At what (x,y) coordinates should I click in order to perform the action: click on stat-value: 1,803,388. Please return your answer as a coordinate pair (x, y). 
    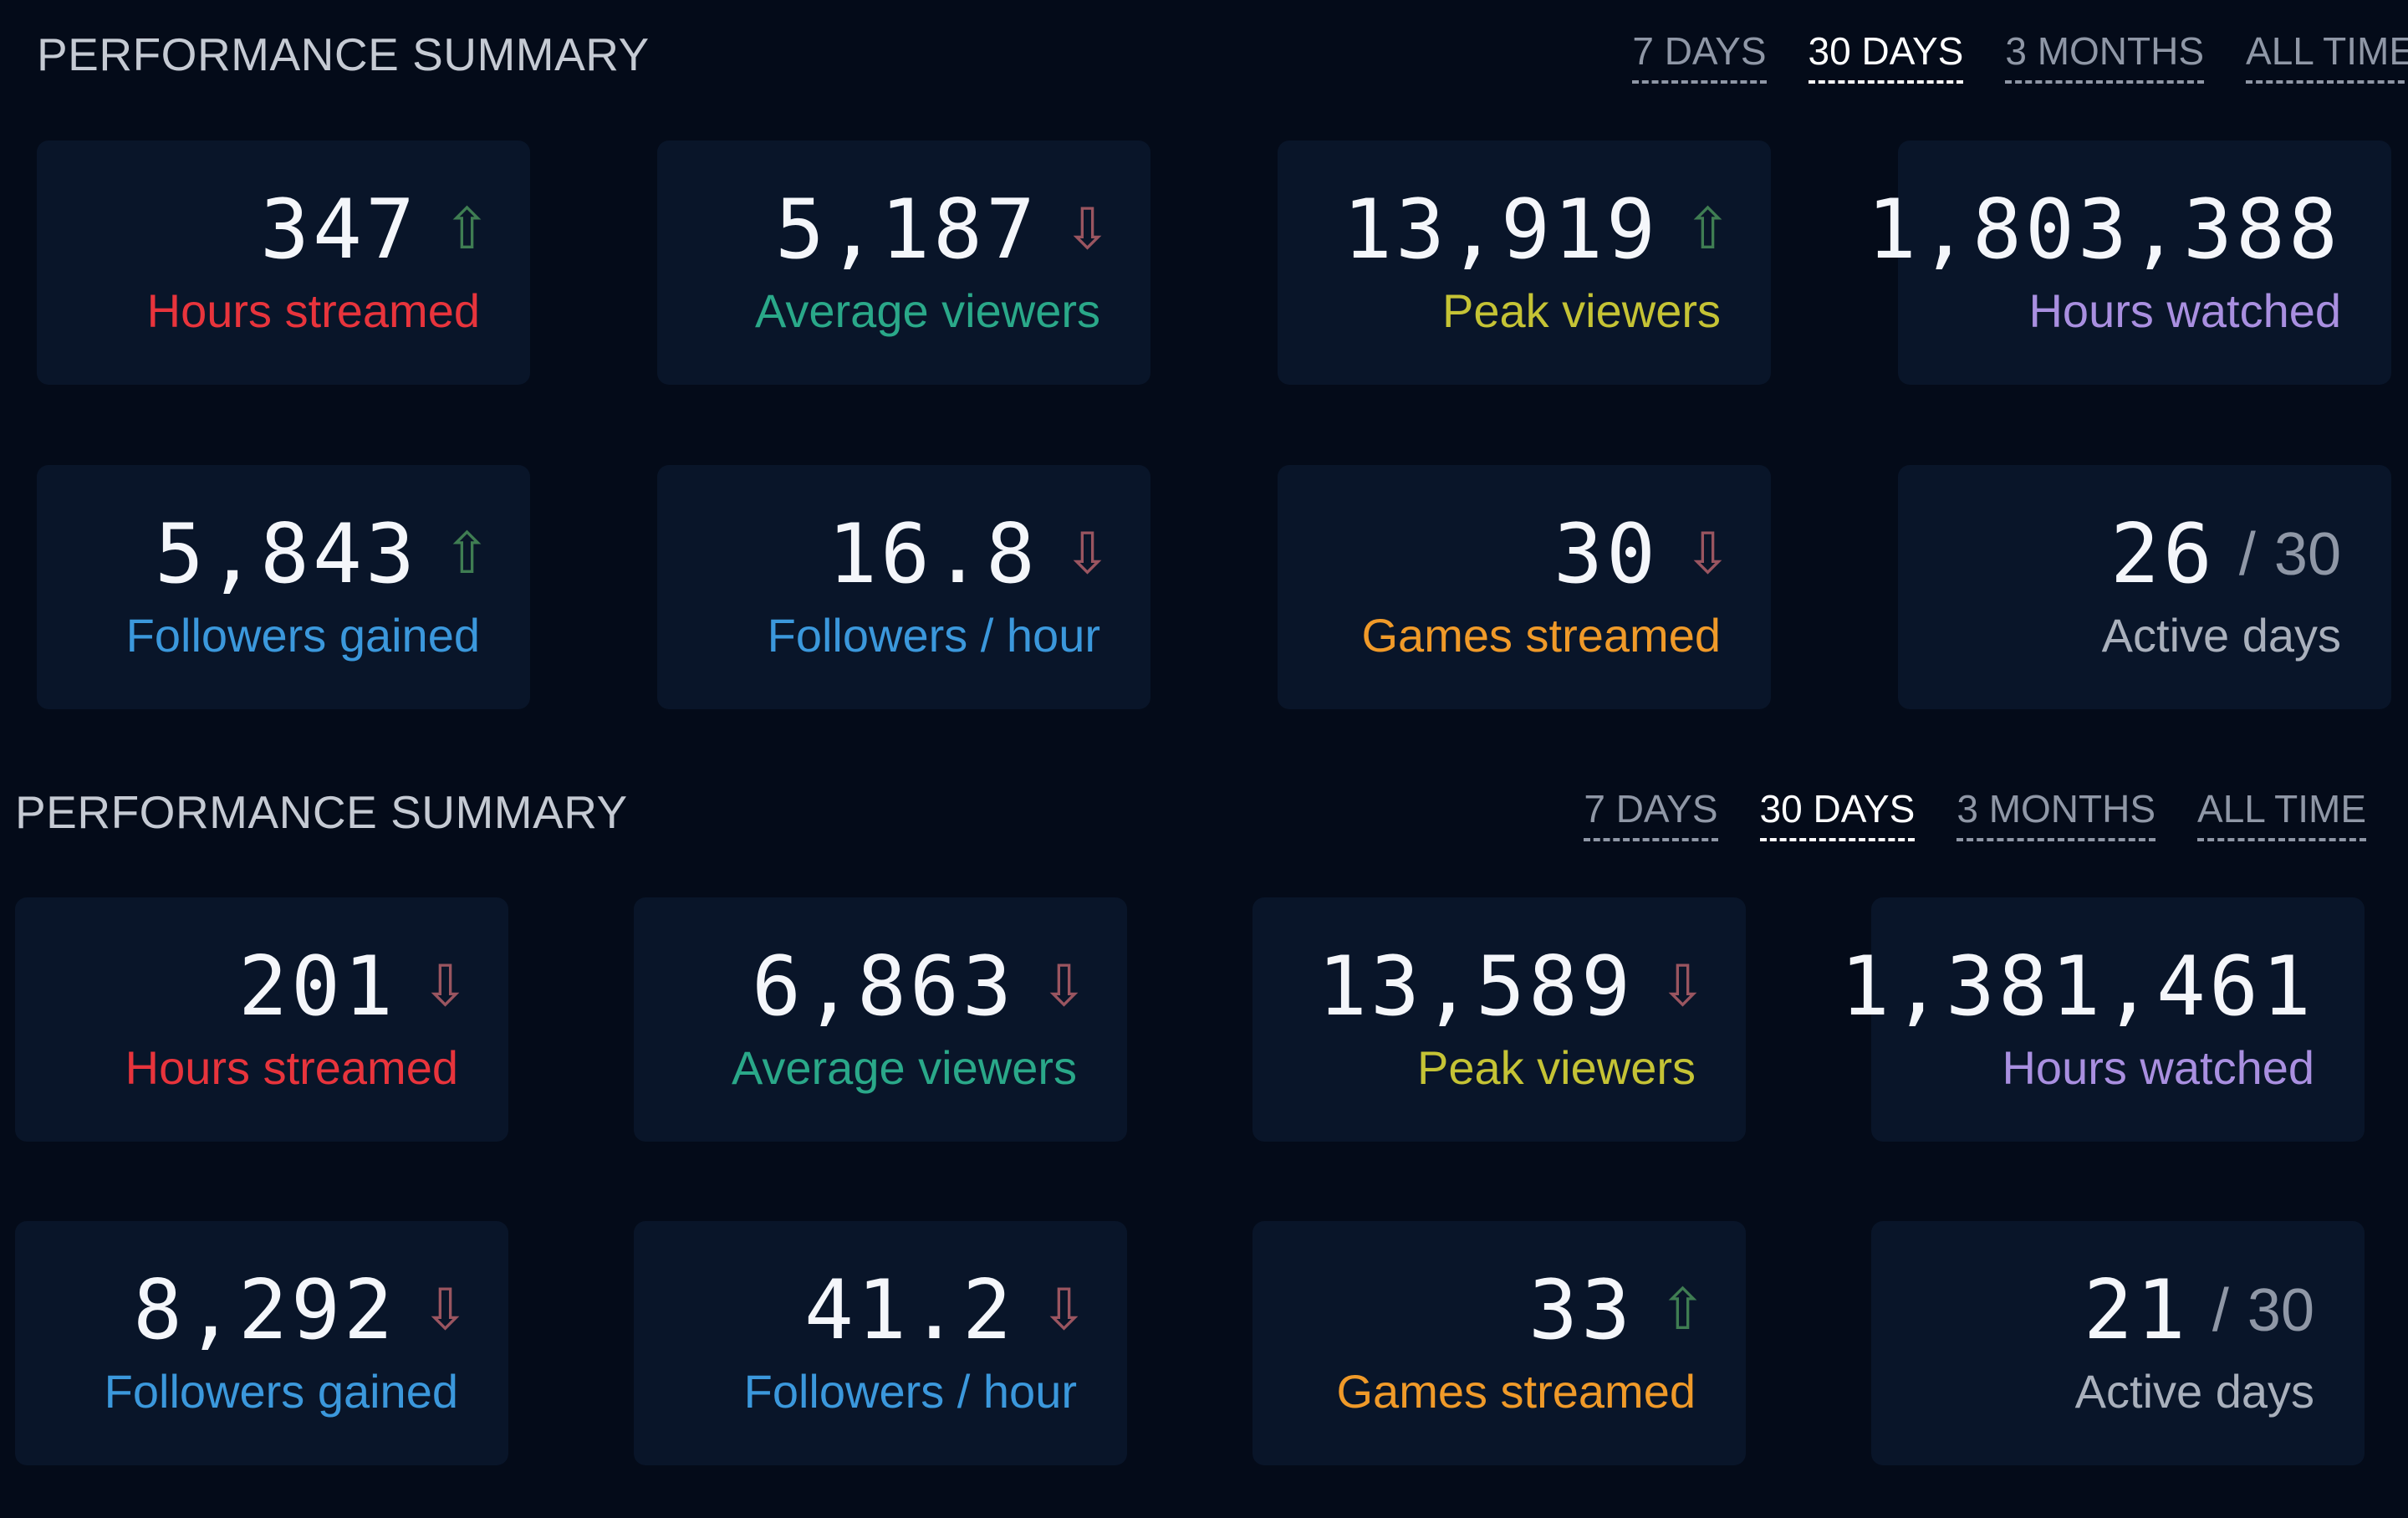
    Looking at the image, I should click on (2103, 230).